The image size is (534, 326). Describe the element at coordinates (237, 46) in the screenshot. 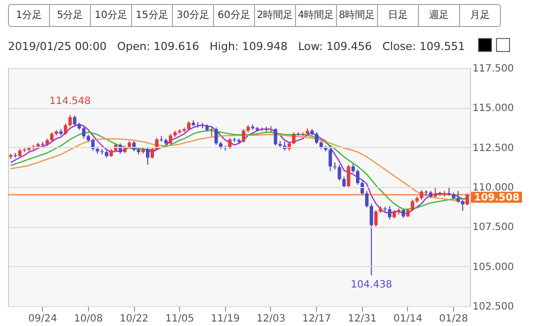

I see `chart-subtitle: 2019/01/25 00:00 Open: 109.616 High: 109.948 Low: 109.456 Close: 109.551` at that location.